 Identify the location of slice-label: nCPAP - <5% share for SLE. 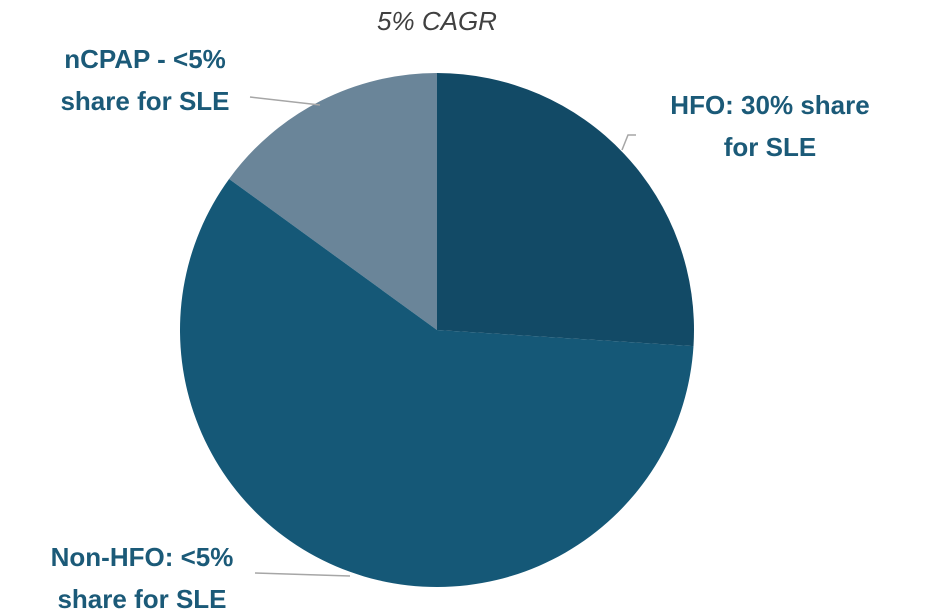
(145, 80).